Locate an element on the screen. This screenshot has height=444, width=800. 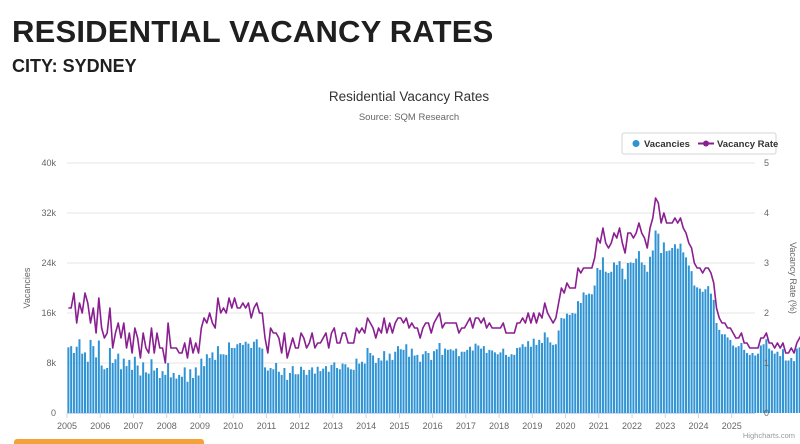
y-left-tick-label: 8k is located at coordinates (51, 363).